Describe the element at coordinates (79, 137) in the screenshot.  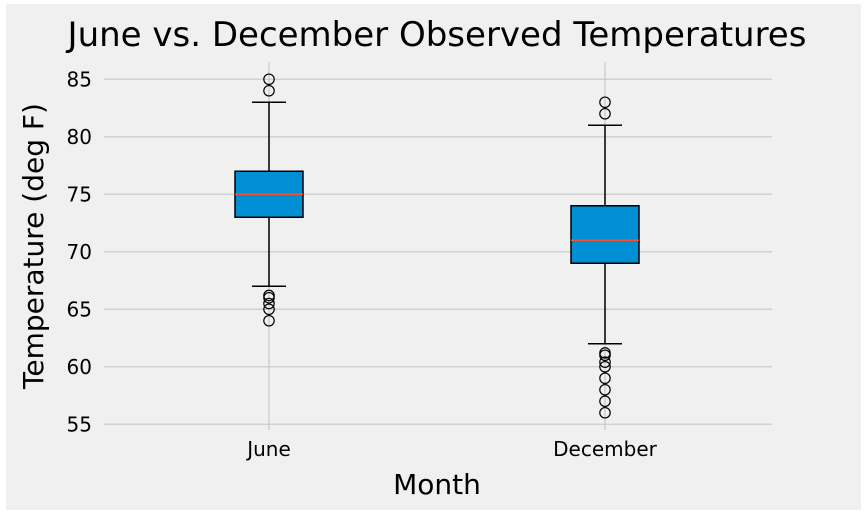
I see `y-tick-label: 80` at that location.